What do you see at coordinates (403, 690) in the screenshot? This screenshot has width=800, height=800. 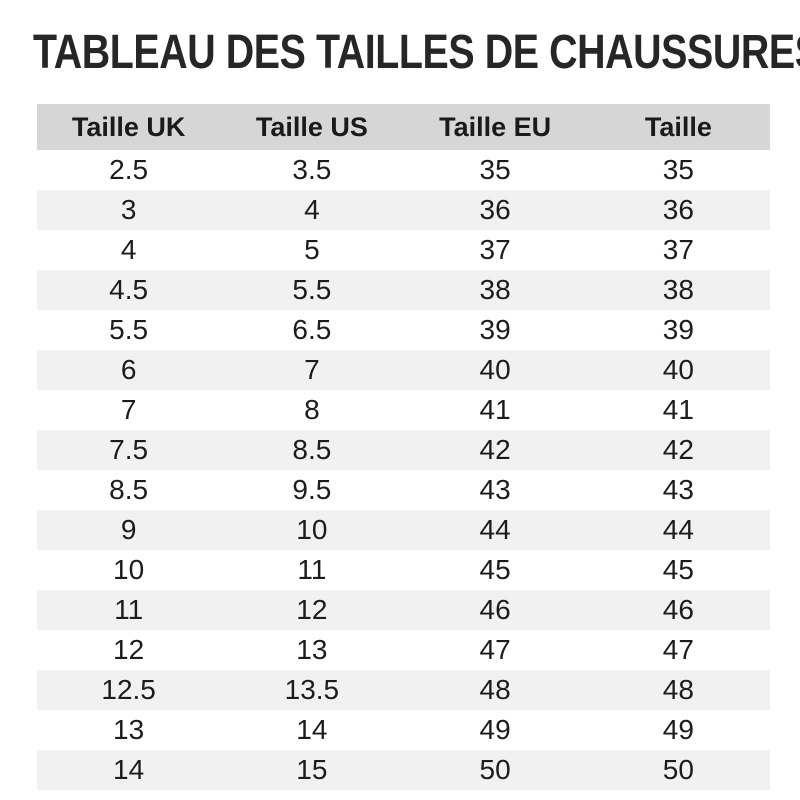 I see `table-row: 12.5 13.5 48 48` at bounding box center [403, 690].